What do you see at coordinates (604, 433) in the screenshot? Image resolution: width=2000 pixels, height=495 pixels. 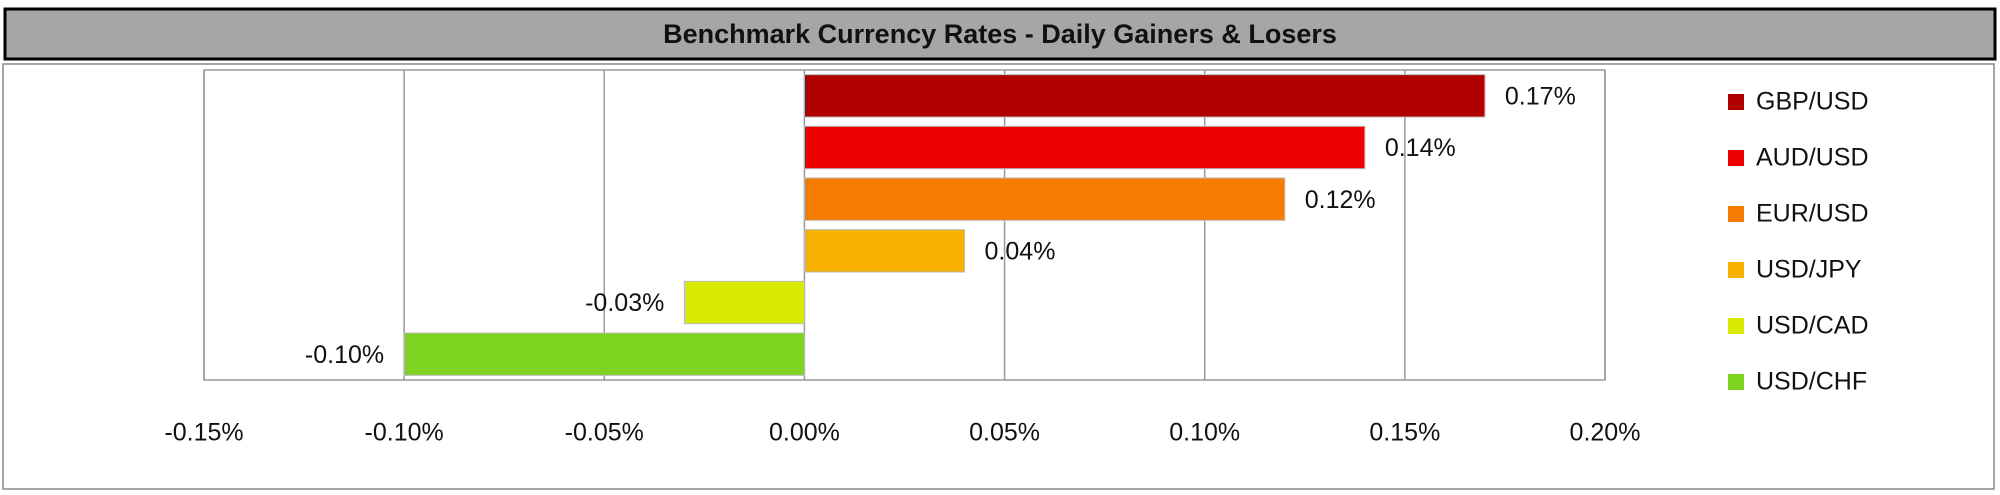 I see `x-tick-label: -0.05%` at bounding box center [604, 433].